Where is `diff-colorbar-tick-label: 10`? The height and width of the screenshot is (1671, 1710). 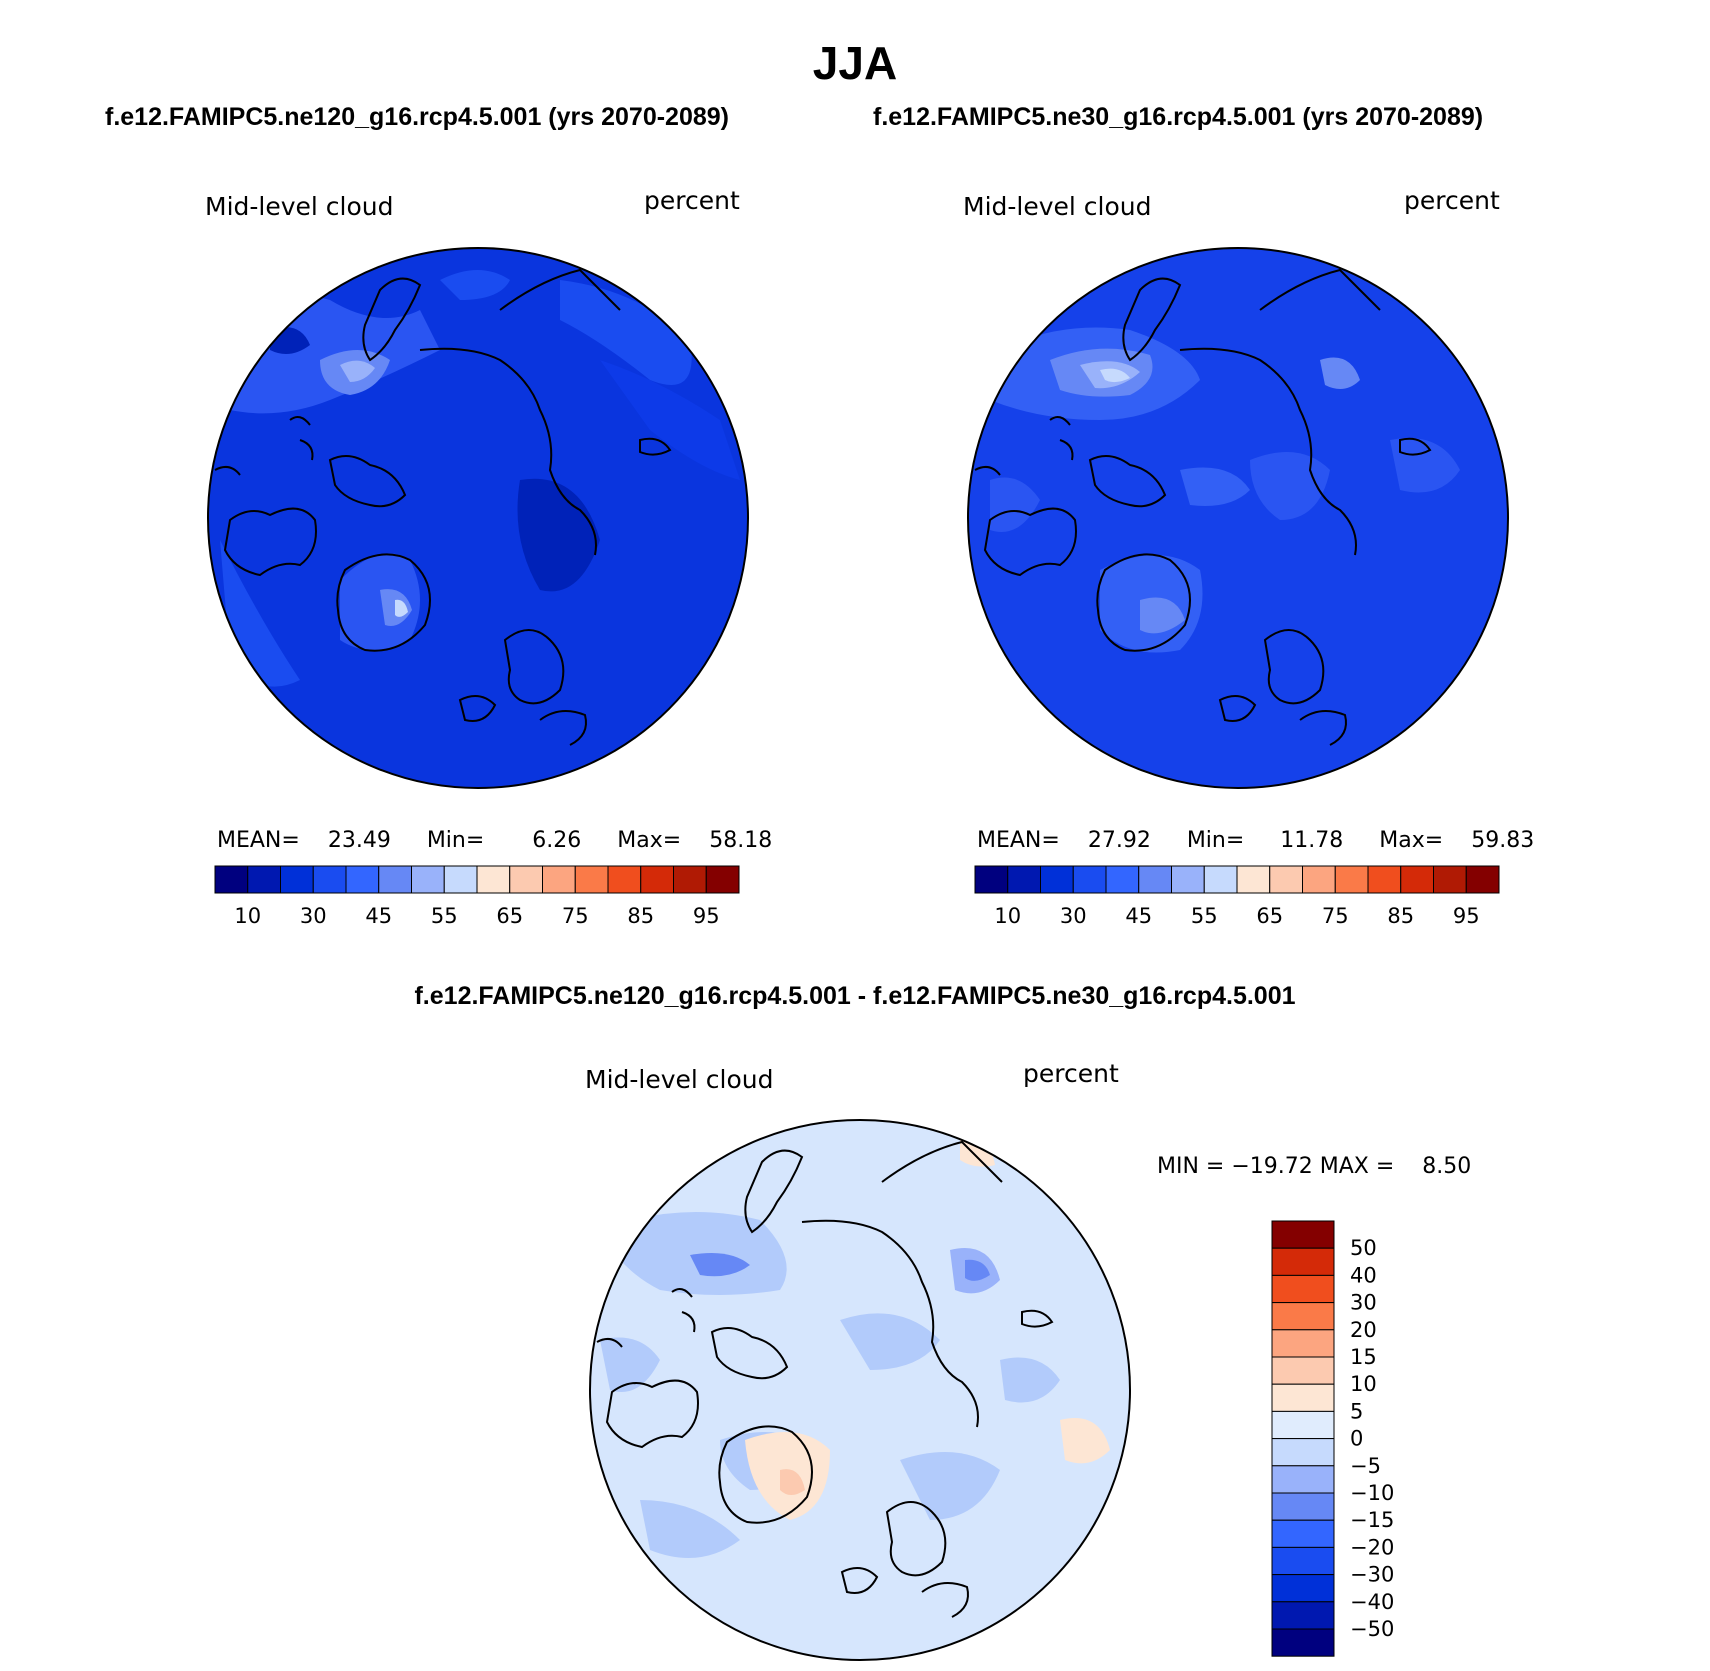
diff-colorbar-tick-label: 10 is located at coordinates (1363, 1384).